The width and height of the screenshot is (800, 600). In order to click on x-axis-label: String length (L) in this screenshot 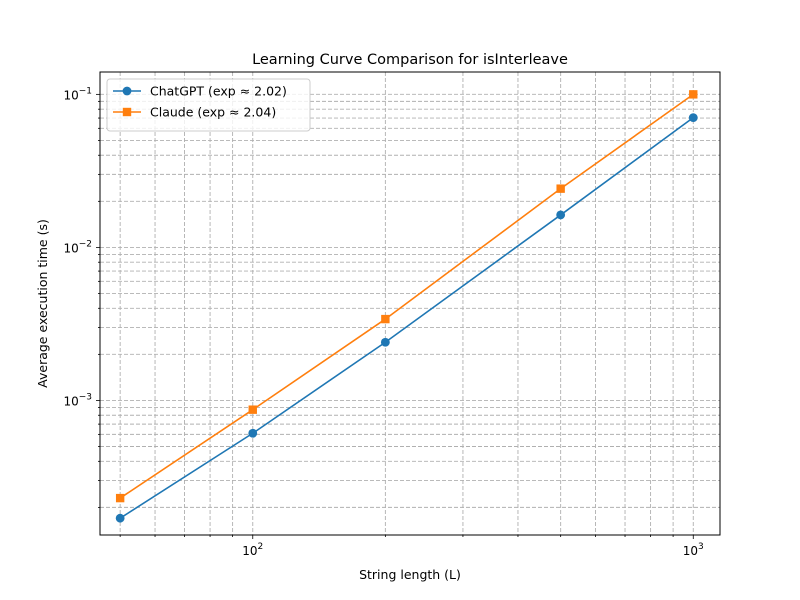, I will do `click(410, 574)`.